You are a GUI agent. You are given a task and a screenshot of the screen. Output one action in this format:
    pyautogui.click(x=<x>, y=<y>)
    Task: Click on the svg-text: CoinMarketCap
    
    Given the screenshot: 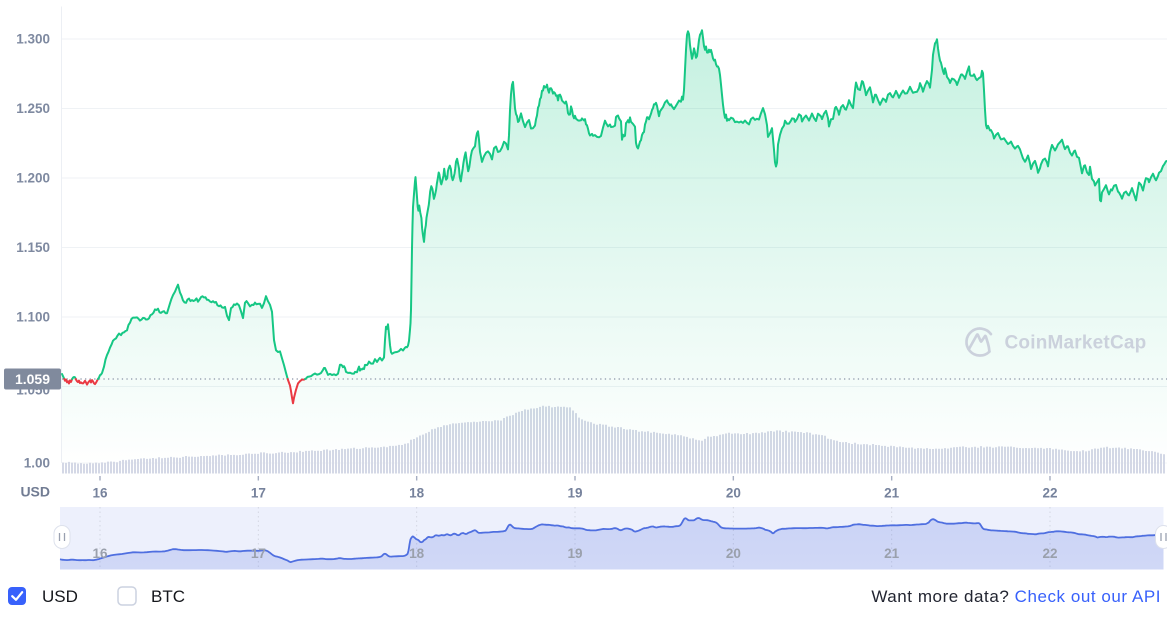 What is the action you would take?
    pyautogui.click(x=1076, y=343)
    